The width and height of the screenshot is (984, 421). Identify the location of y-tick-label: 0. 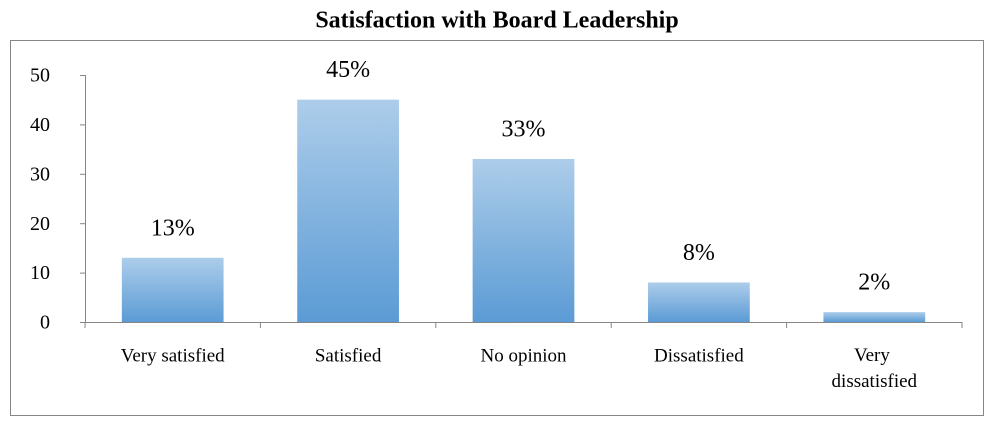
(45, 323).